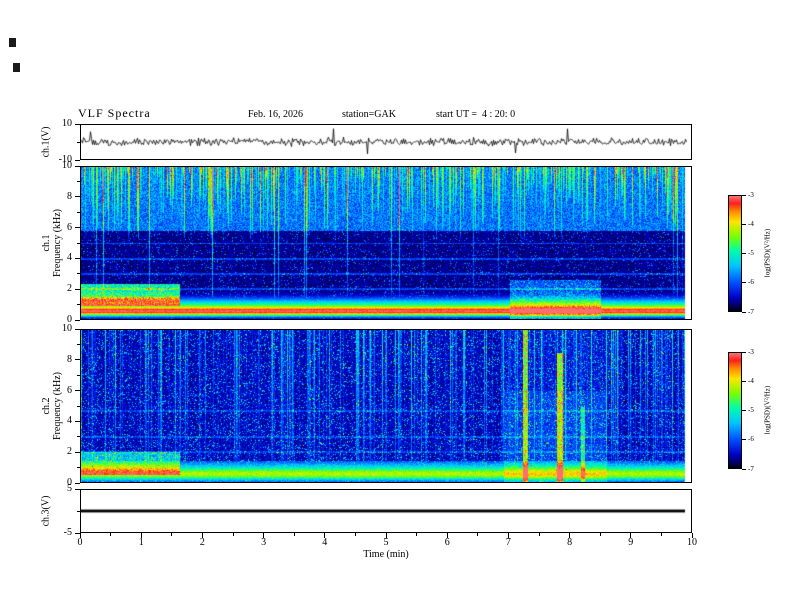 The height and width of the screenshot is (612, 792). What do you see at coordinates (46, 511) in the screenshot?
I see `ch3-waveform-ylabel: ch.3(V)` at bounding box center [46, 511].